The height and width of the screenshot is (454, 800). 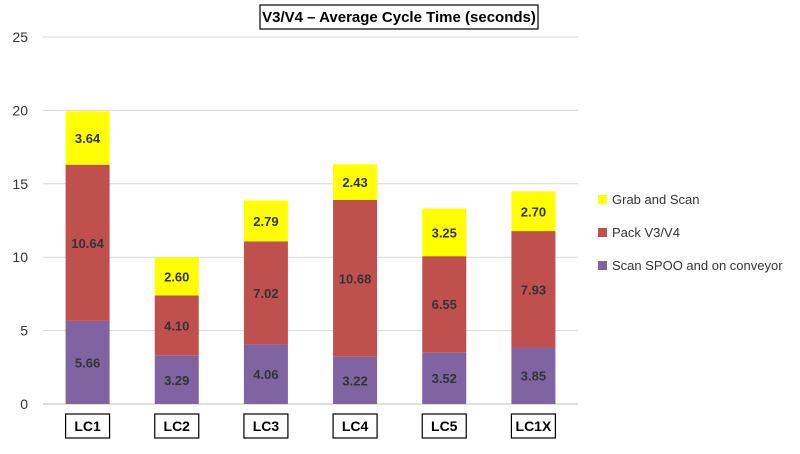 I want to click on data-label: 3.64, so click(x=88, y=138).